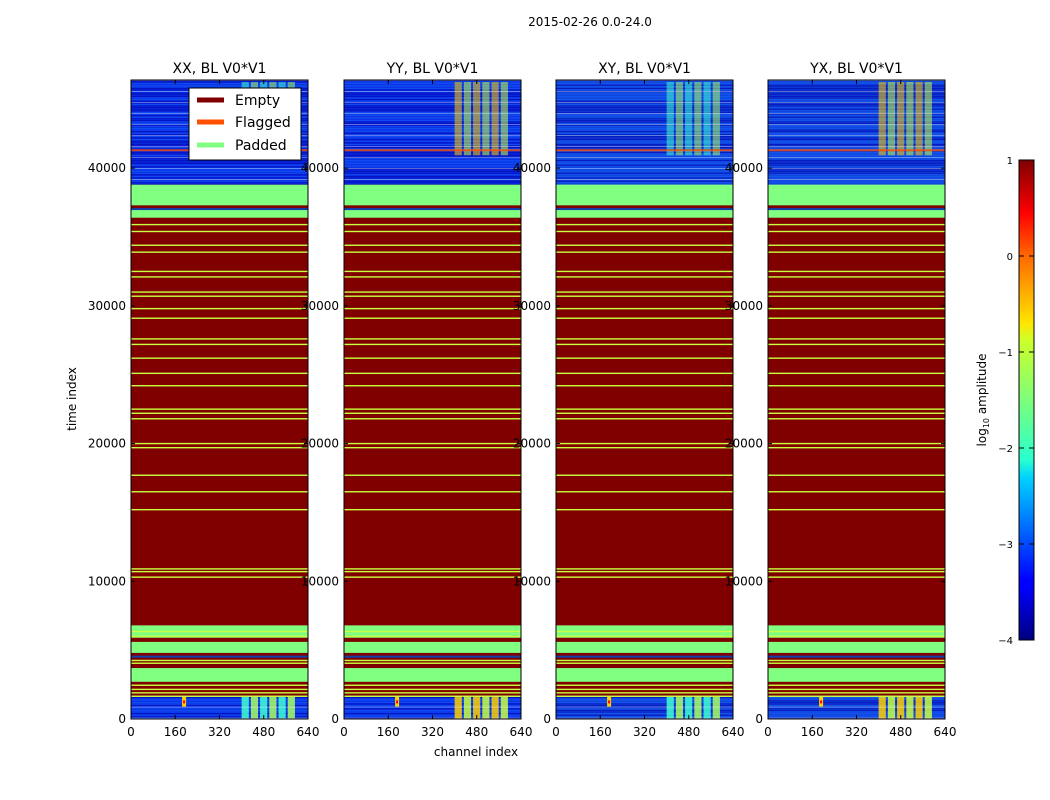 This screenshot has height=800, width=1050. Describe the element at coordinates (744, 168) in the screenshot. I see `y-tick-label: 40000` at that location.